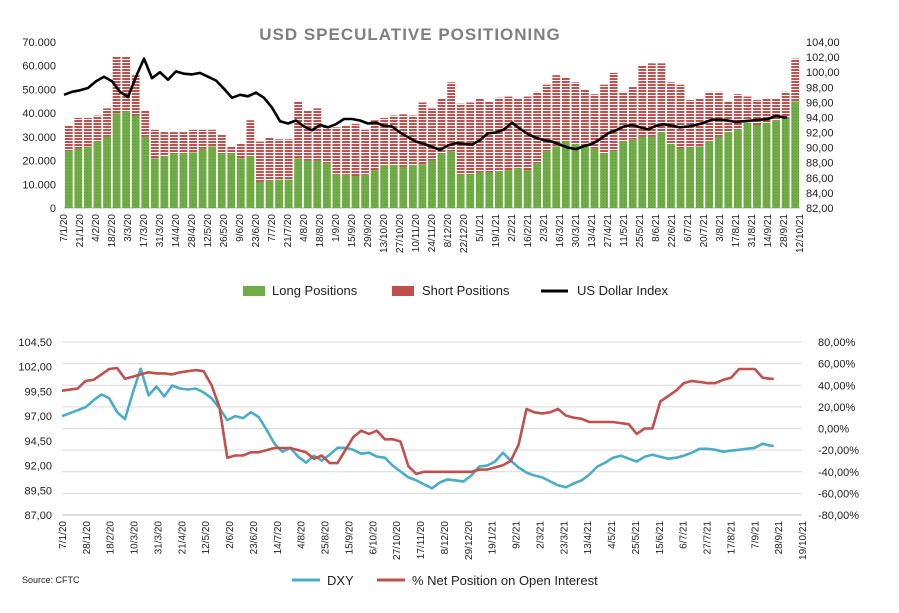 The image size is (899, 613). Describe the element at coordinates (820, 194) in the screenshot. I see `right-axis-tick: 84,00` at that location.